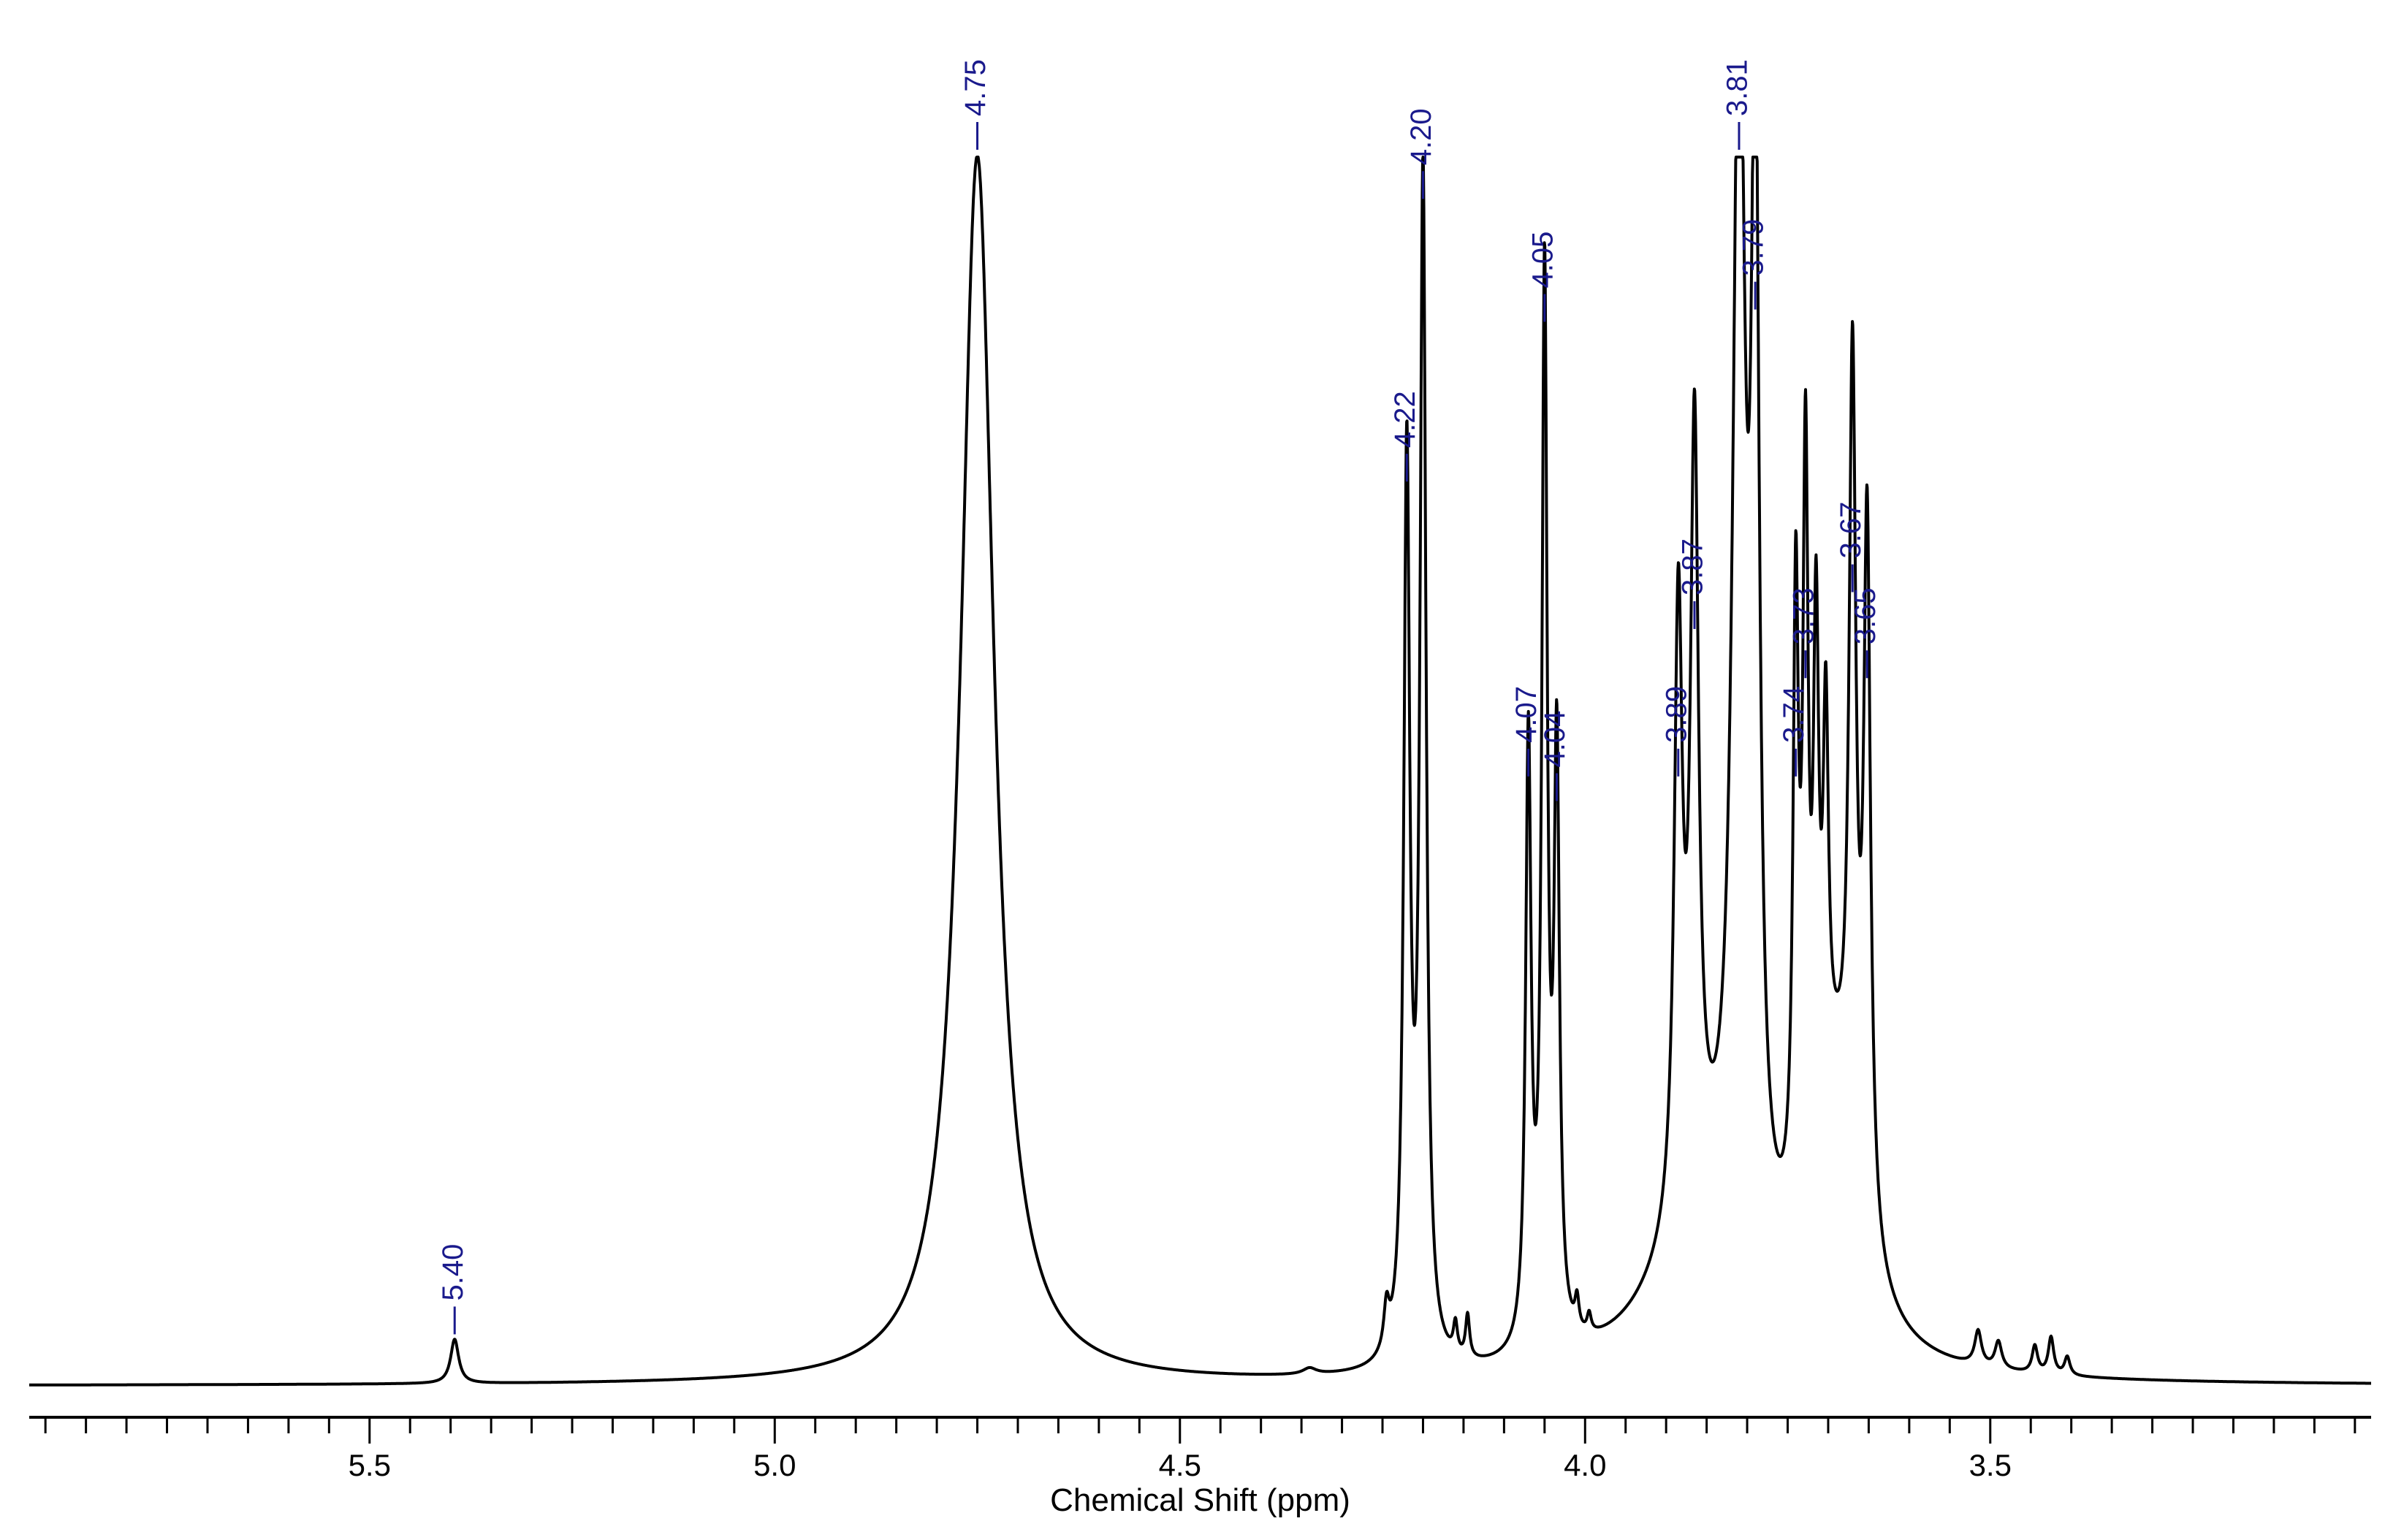 The height and width of the screenshot is (1540, 2385). What do you see at coordinates (1421, 136) in the screenshot?
I see `peak-label: 4.20` at bounding box center [1421, 136].